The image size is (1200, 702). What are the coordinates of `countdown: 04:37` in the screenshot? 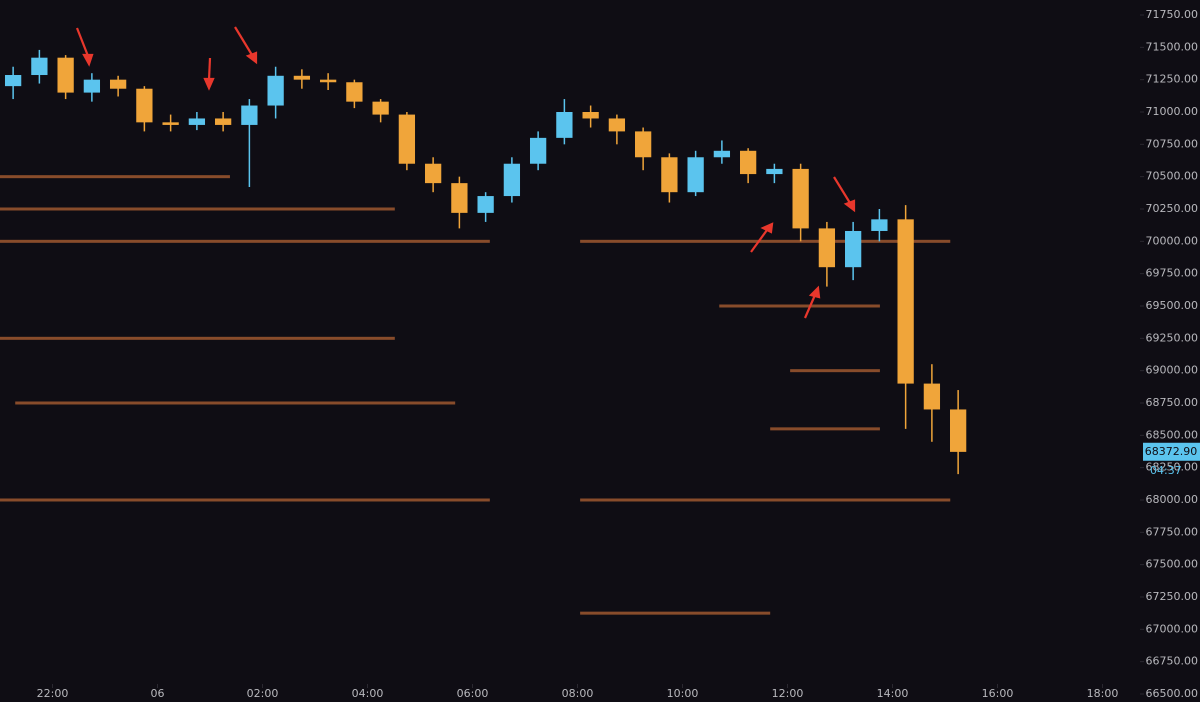 It's located at (1166, 470).